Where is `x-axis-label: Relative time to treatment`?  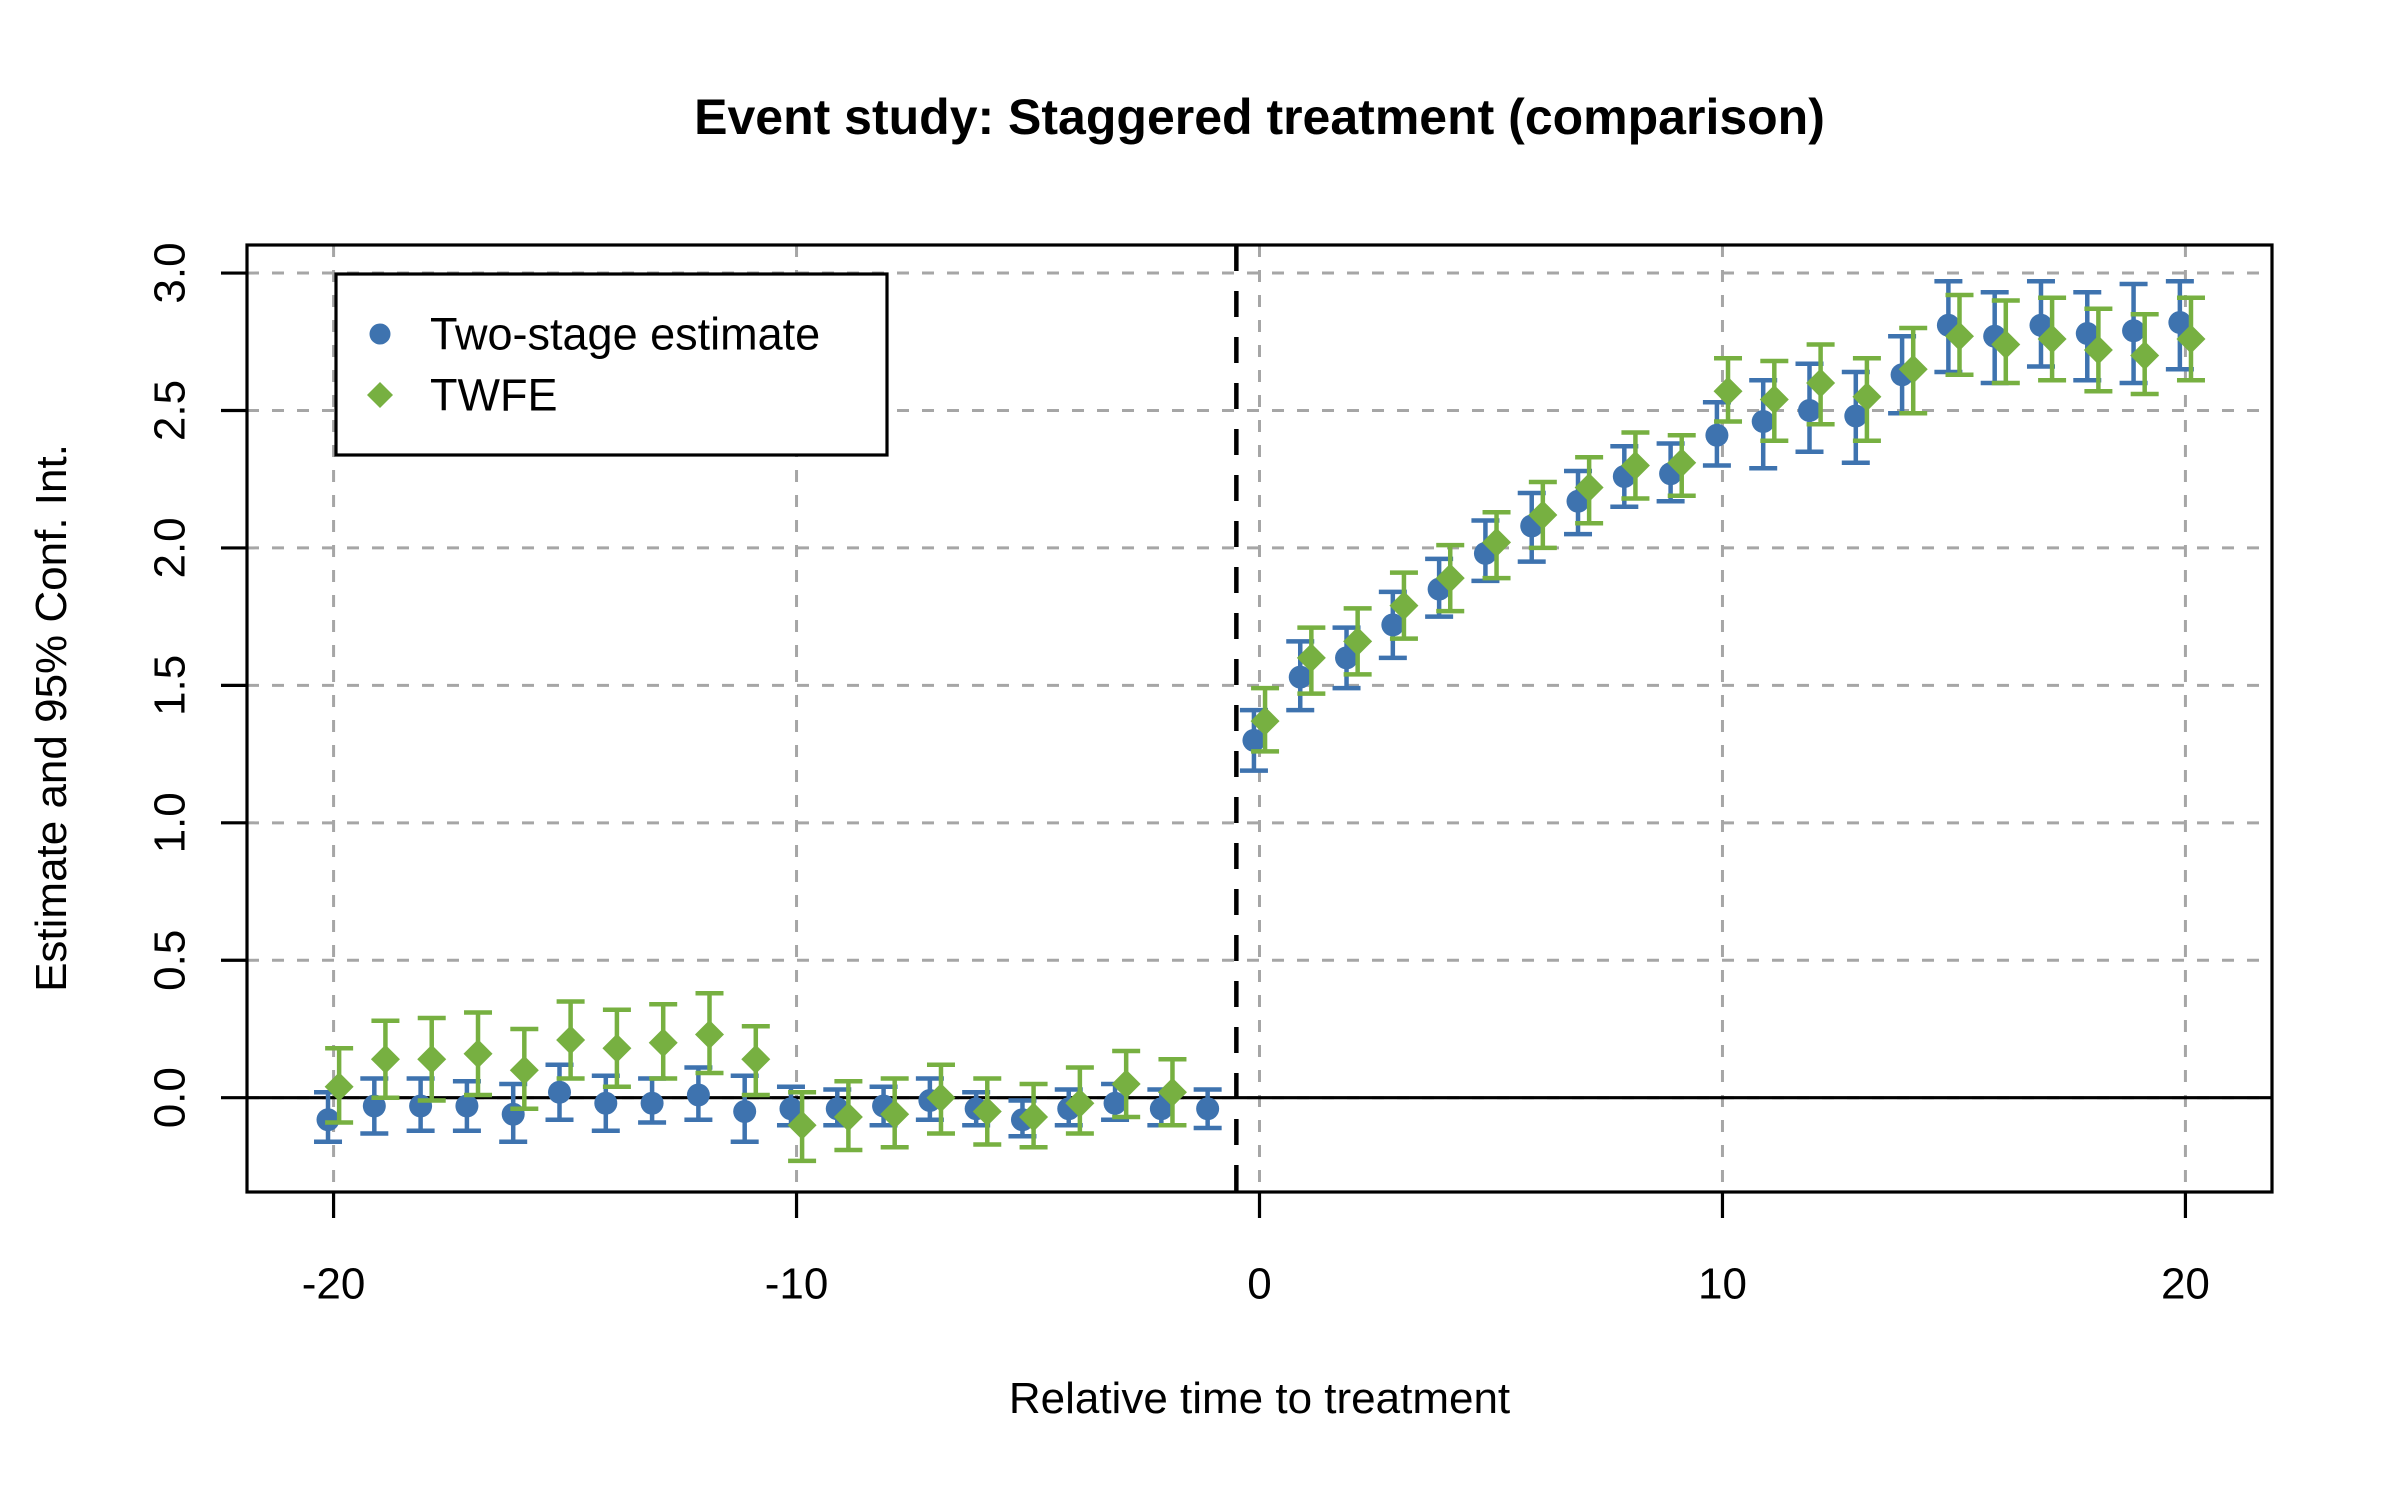 x-axis-label: Relative time to treatment is located at coordinates (1259, 1398).